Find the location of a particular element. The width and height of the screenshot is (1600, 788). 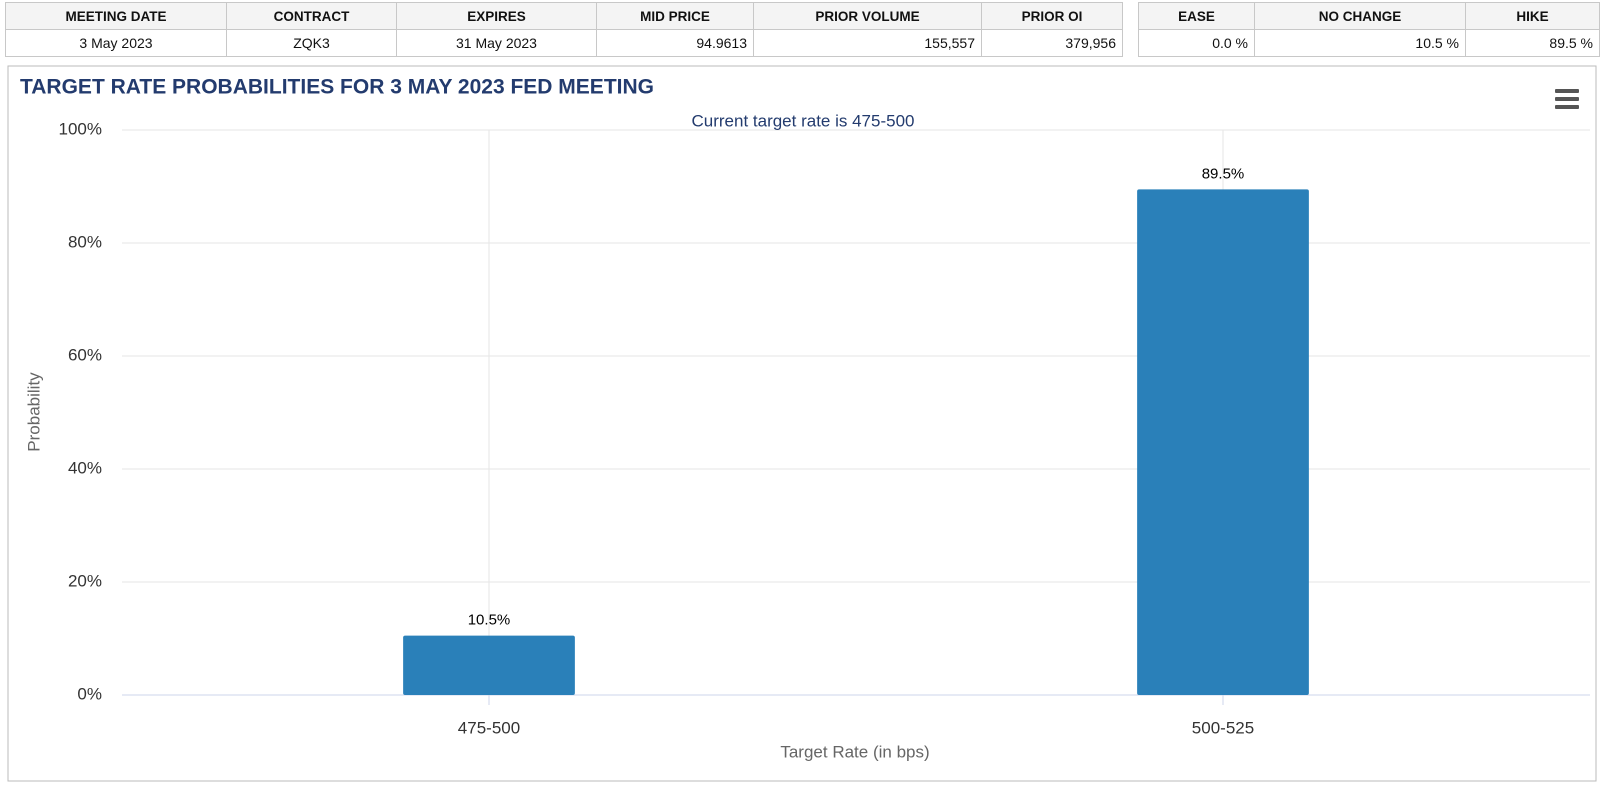

column-header: MEETING DATE is located at coordinates (116, 16).